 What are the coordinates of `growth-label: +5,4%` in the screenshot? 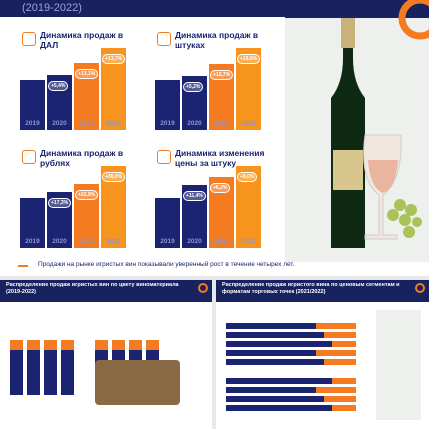 It's located at (58, 86).